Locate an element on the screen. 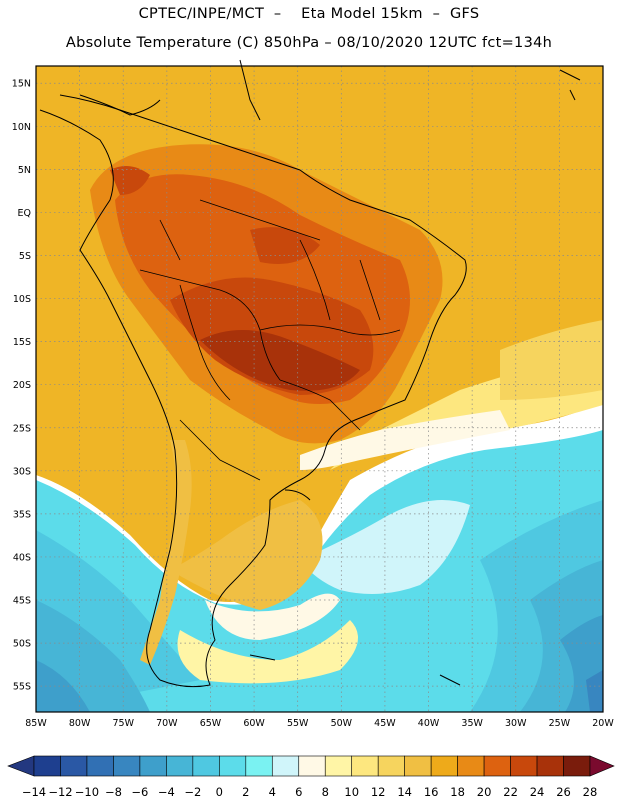 Image resolution: width=618 pixels, height=800 pixels. colorbar-label: 10 is located at coordinates (351, 792).